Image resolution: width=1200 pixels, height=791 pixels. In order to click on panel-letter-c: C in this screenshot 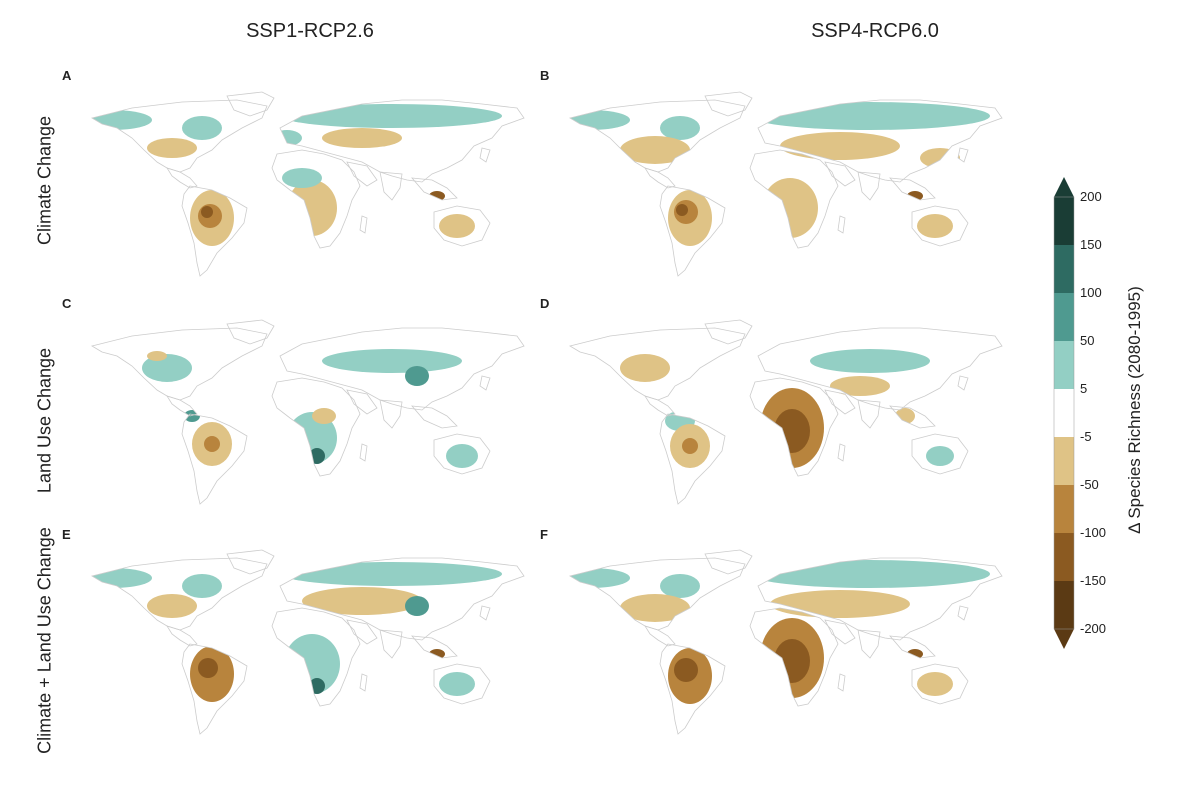, I will do `click(67, 303)`.